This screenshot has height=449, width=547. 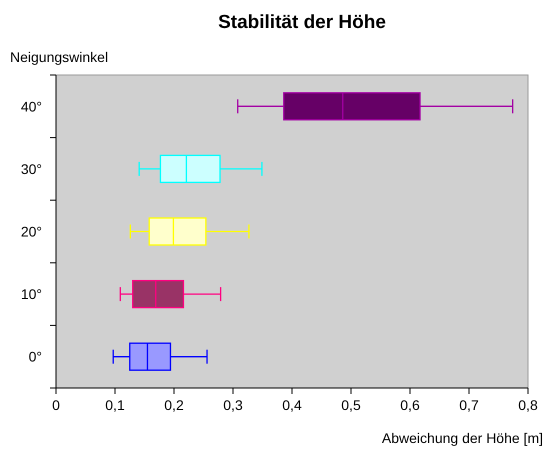 What do you see at coordinates (462, 438) in the screenshot?
I see `x-axis-title: Abweichung der Höhe [m]` at bounding box center [462, 438].